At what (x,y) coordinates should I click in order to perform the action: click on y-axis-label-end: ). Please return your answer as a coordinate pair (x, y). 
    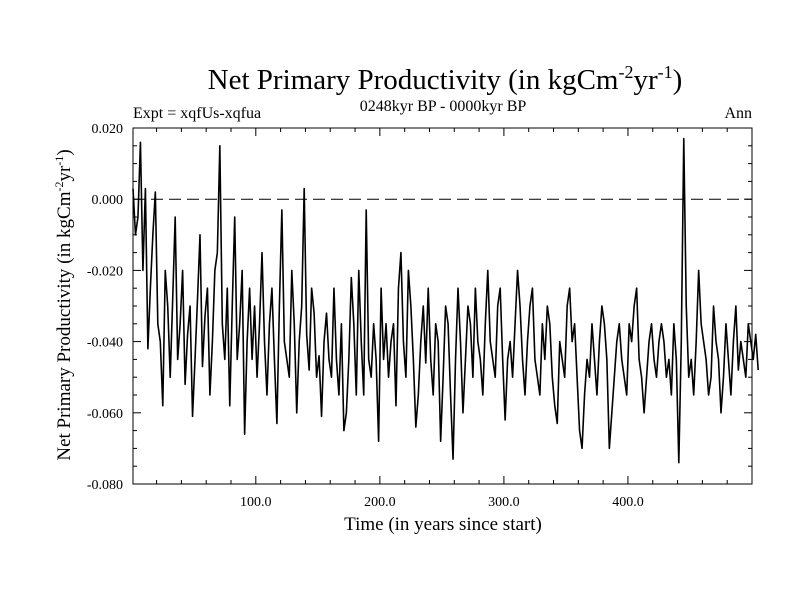
    Looking at the image, I should click on (64, 152).